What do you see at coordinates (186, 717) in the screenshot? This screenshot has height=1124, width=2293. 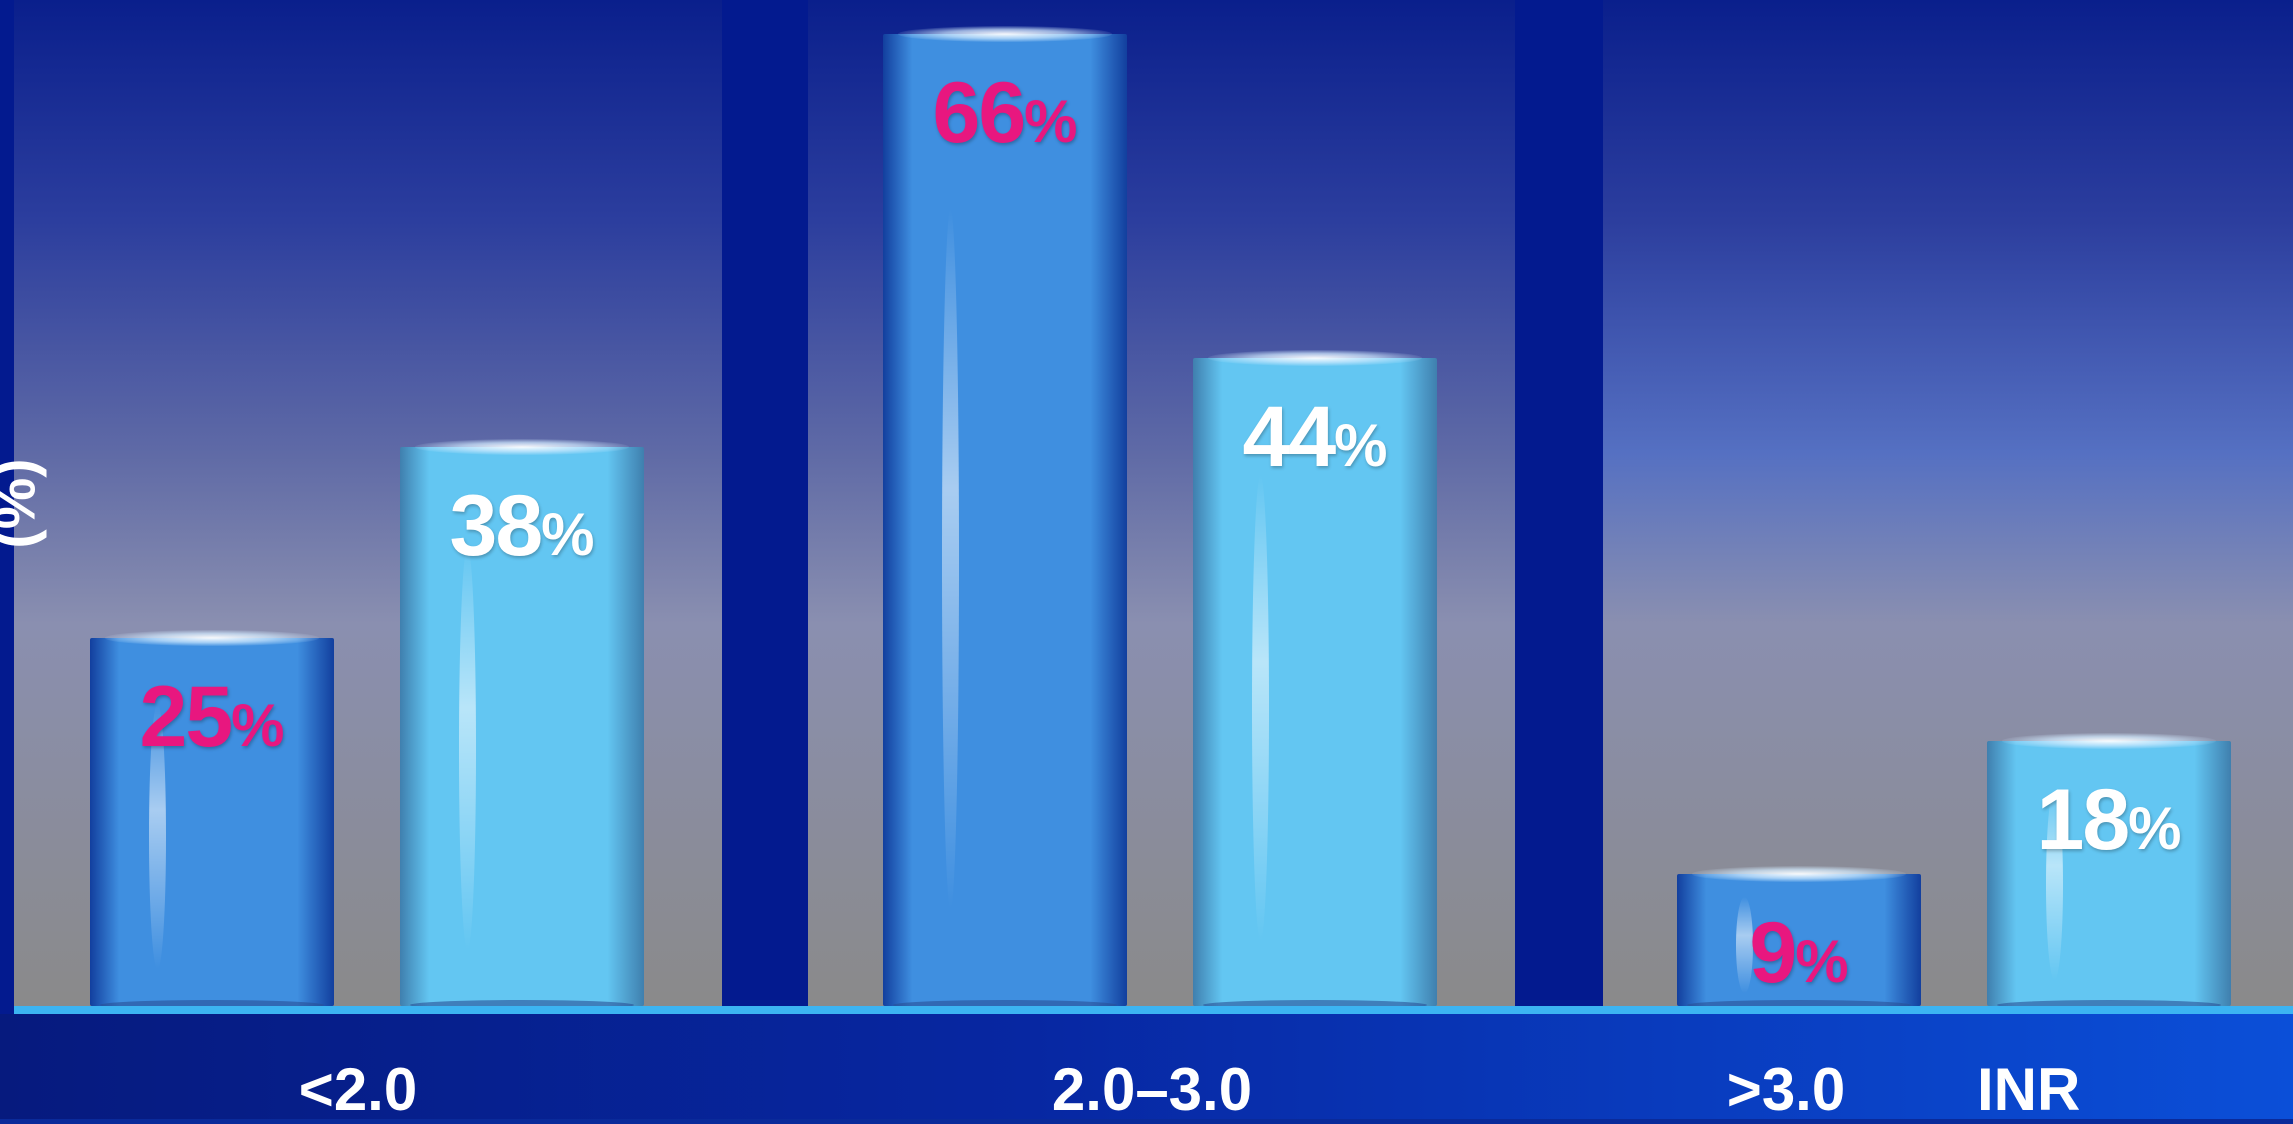 I see `data-label-value: 25` at bounding box center [186, 717].